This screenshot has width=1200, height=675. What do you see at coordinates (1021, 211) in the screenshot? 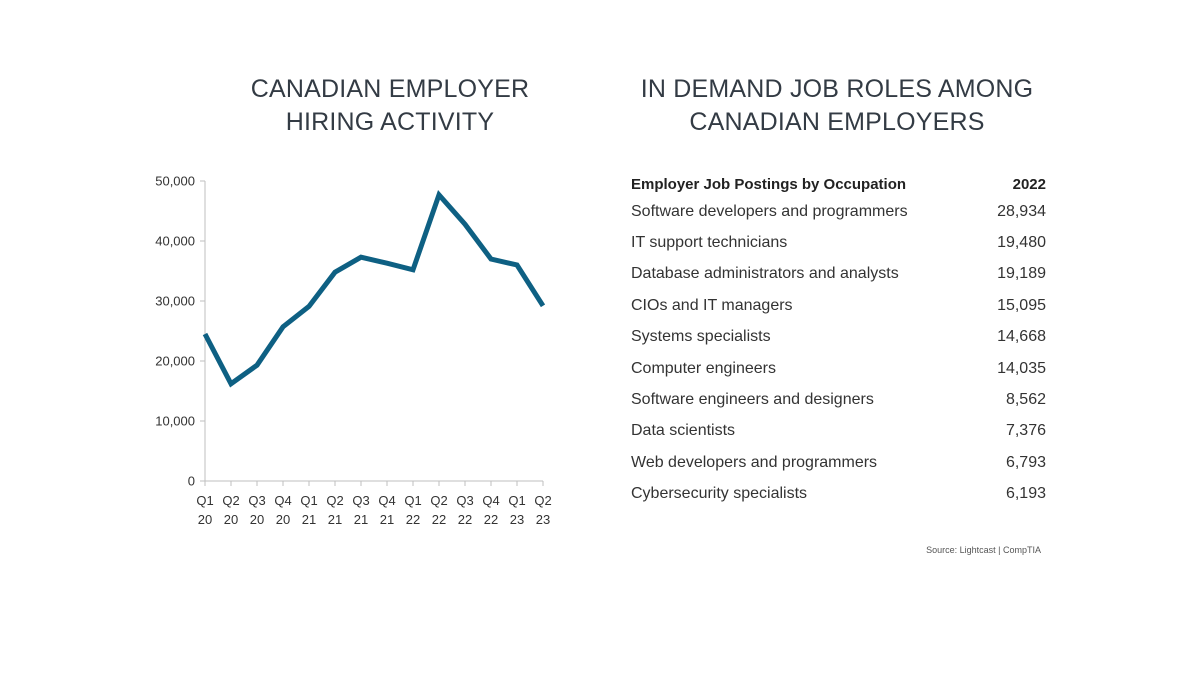
I see `postings-cell: 28,934` at bounding box center [1021, 211].